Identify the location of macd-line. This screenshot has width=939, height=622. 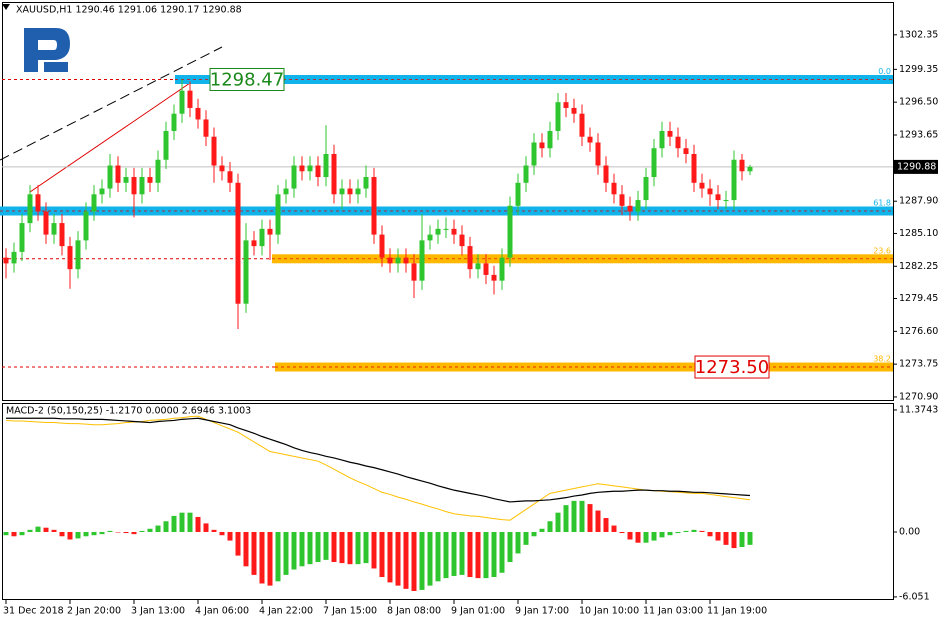
(378, 460).